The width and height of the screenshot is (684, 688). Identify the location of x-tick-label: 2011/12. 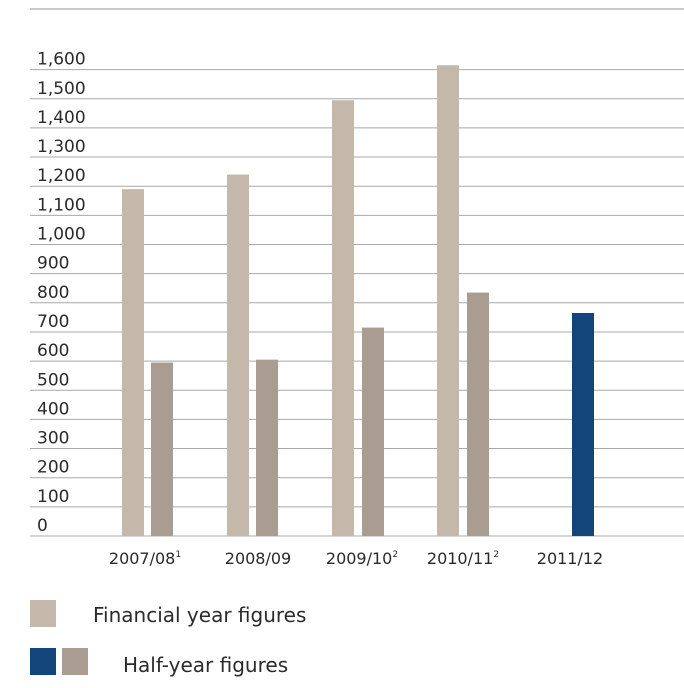
(570, 558).